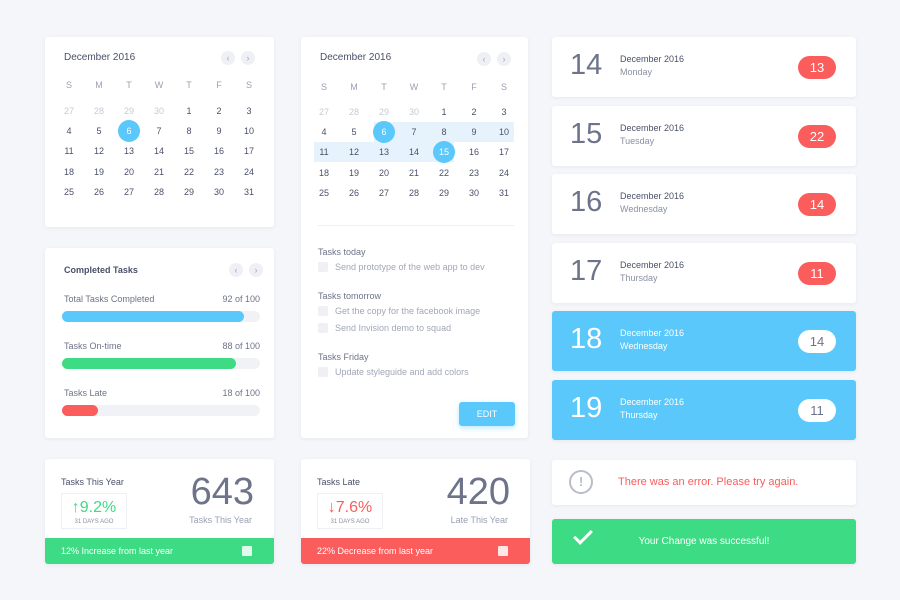 Image resolution: width=900 pixels, height=600 pixels. Describe the element at coordinates (704, 67) in the screenshot. I see `day-card: 14 December 2016 Monday 13` at that location.